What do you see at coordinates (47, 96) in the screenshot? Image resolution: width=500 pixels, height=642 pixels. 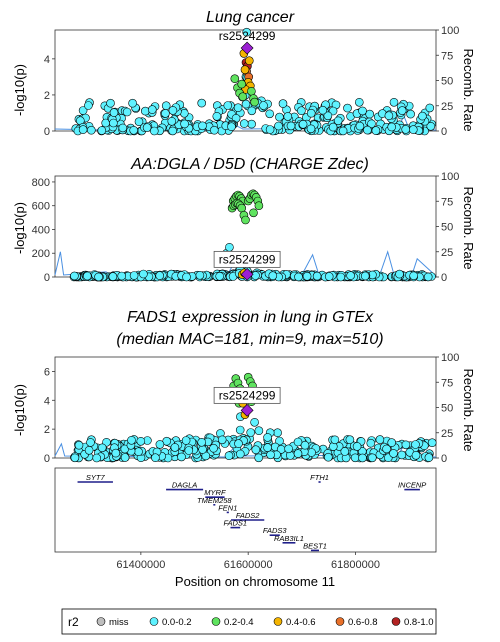 I see `y-tick-label: 2` at bounding box center [47, 96].